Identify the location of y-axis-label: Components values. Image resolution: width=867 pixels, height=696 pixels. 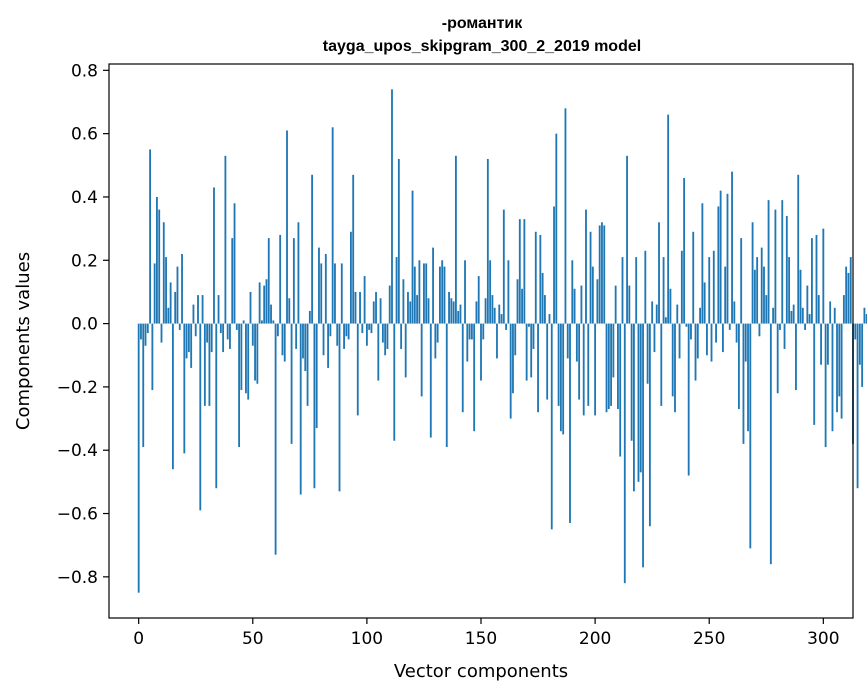
(23, 341).